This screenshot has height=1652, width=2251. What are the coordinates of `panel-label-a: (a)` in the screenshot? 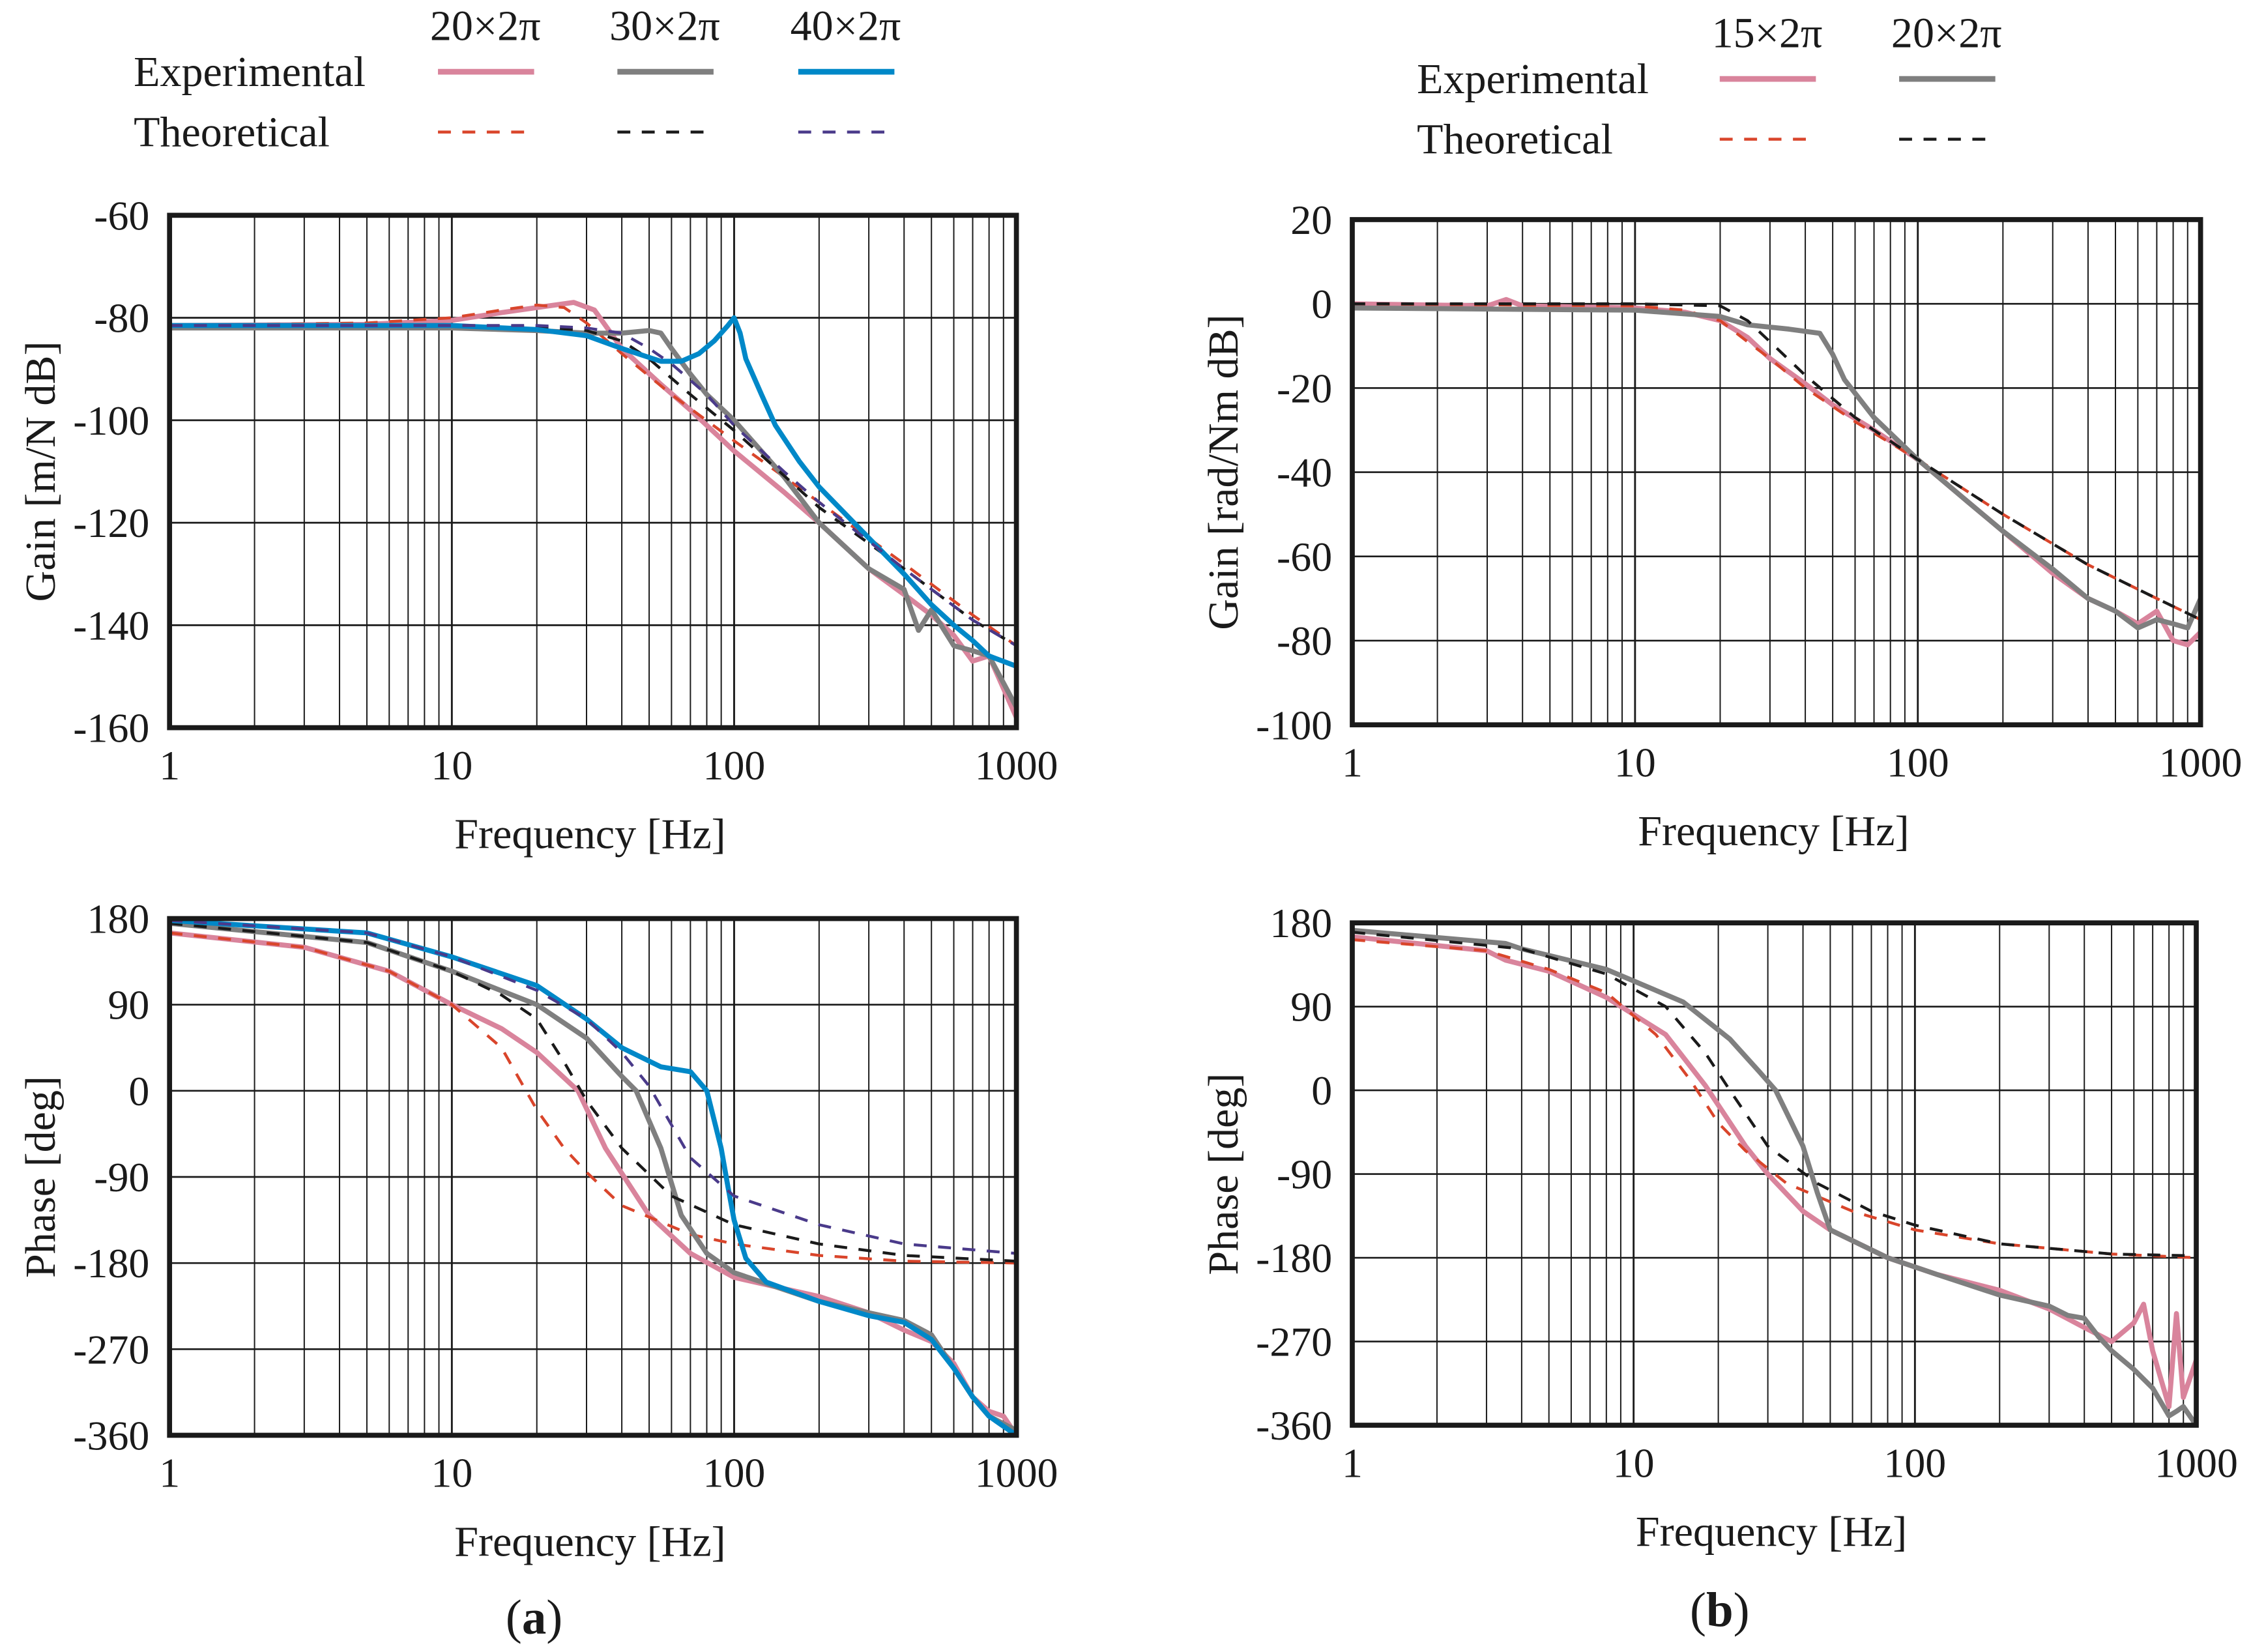 It's located at (534, 1617).